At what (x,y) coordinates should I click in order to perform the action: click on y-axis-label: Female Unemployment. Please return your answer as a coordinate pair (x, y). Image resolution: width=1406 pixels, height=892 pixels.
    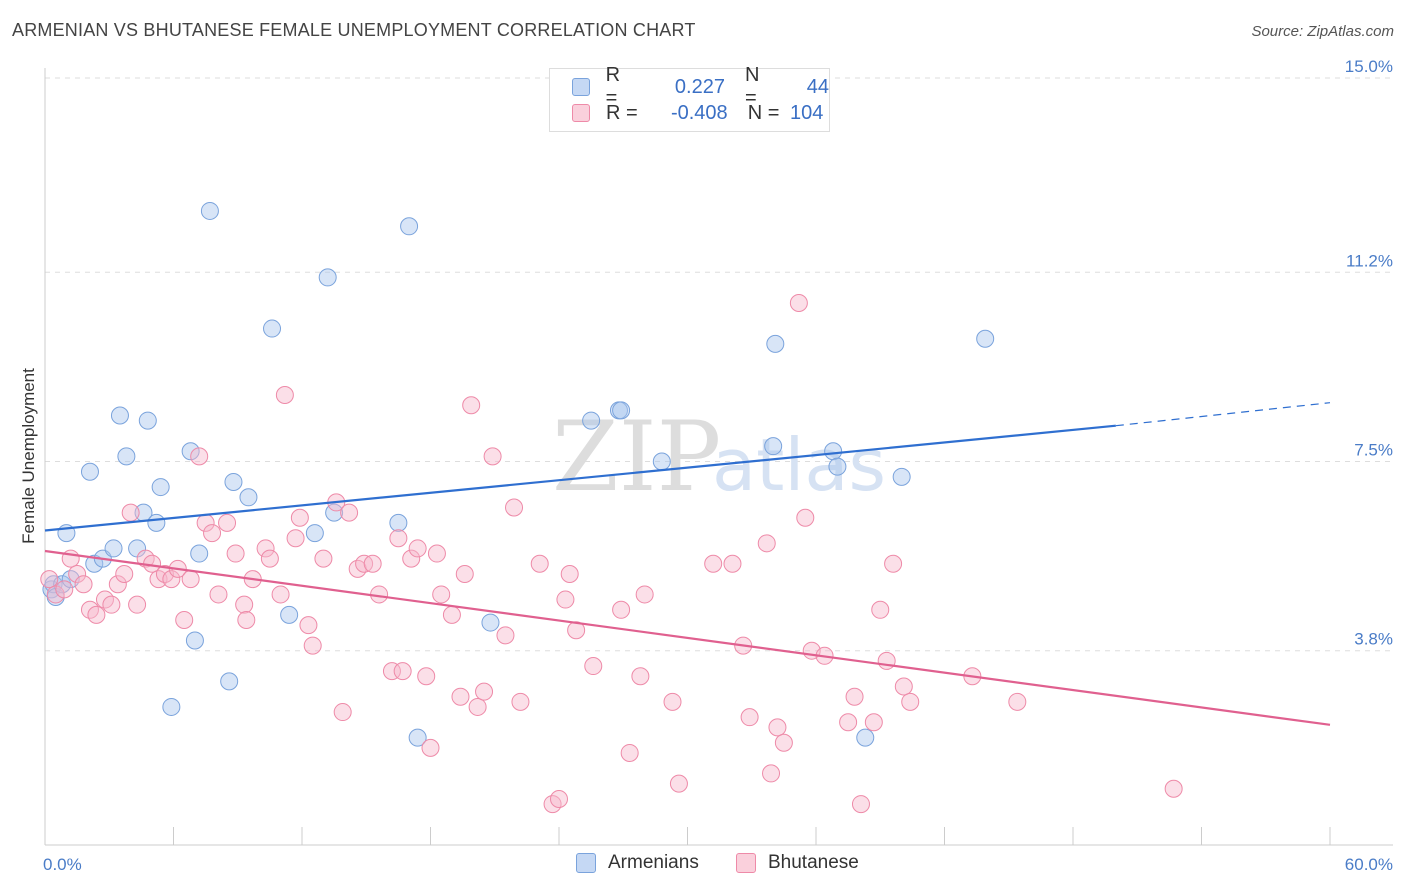
    Looking at the image, I should click on (28, 456).